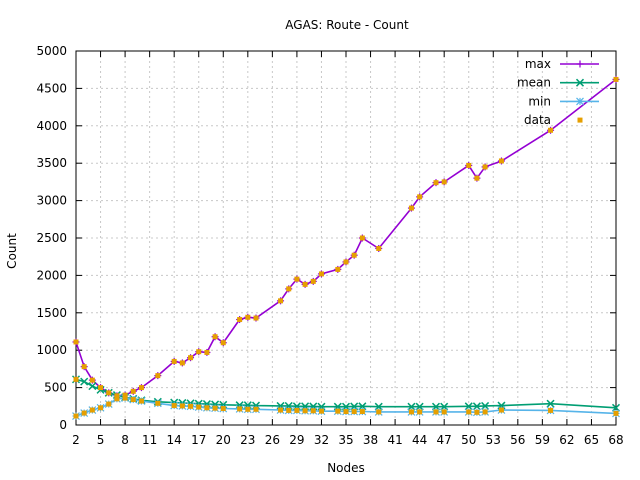 This screenshot has height=480, width=640. Describe the element at coordinates (51, 350) in the screenshot. I see `y-tick-label: 1000` at that location.